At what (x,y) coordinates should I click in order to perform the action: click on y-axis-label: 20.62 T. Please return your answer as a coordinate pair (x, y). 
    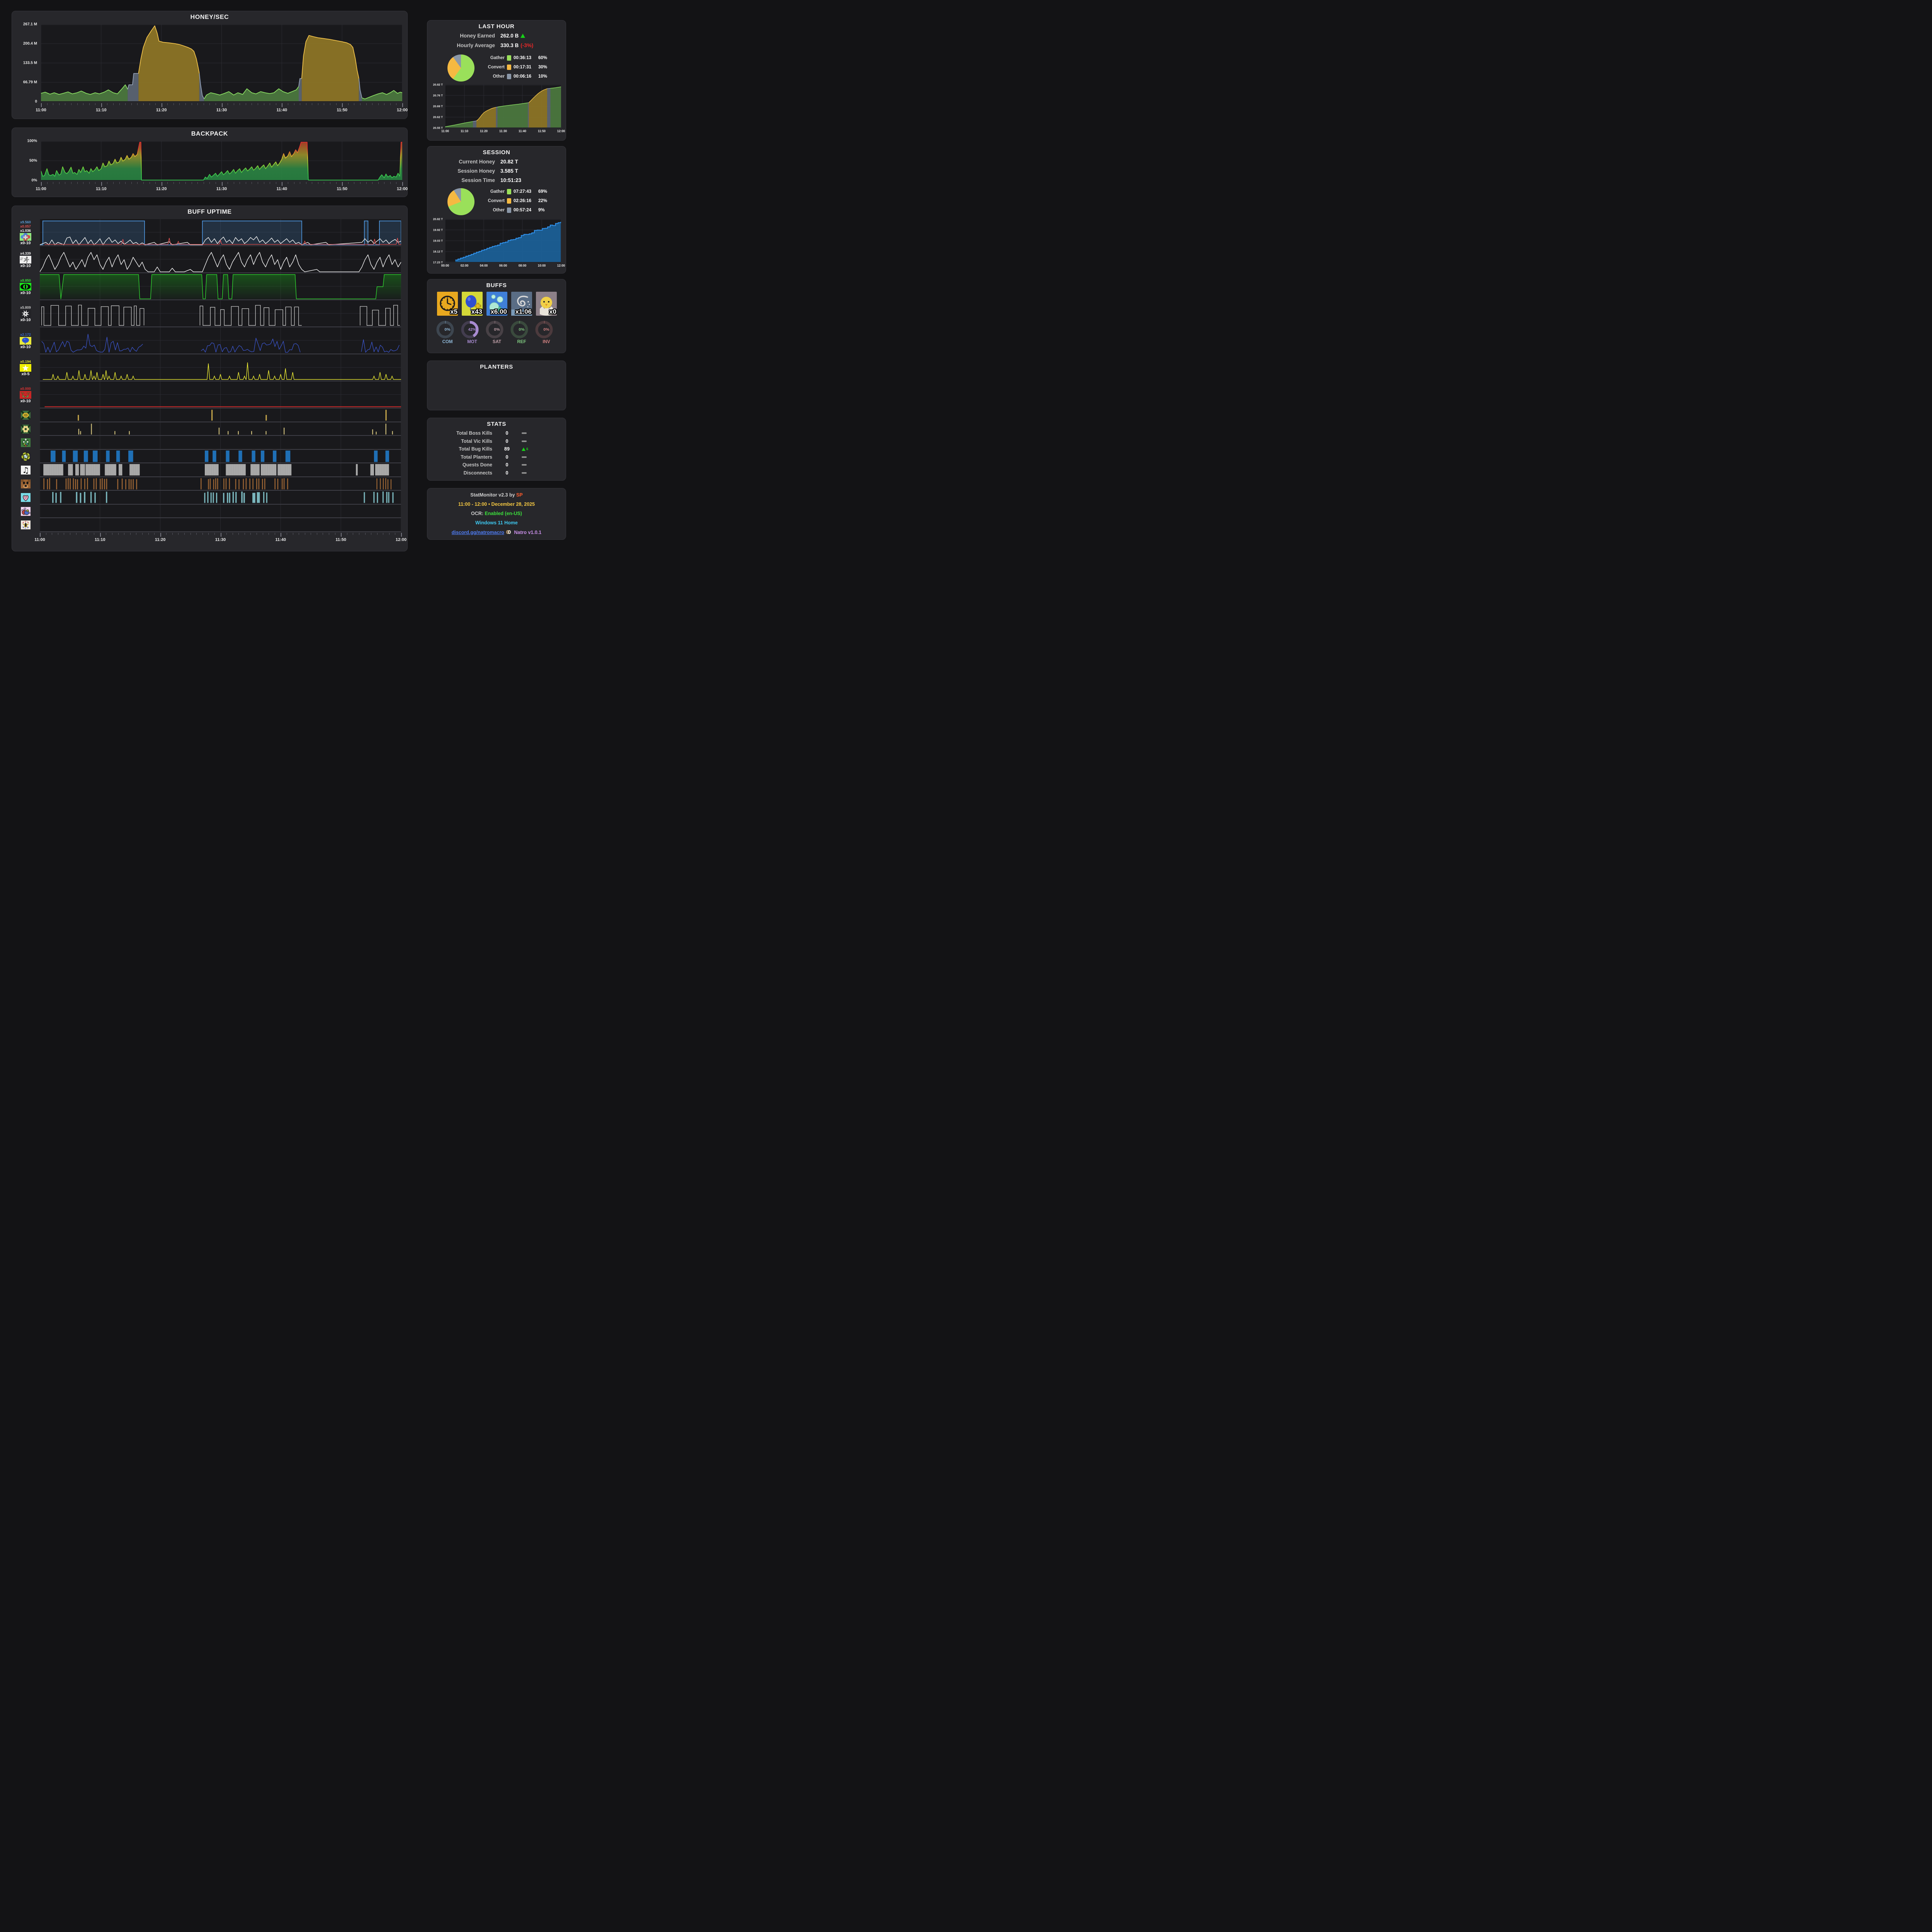
    Looking at the image, I should click on (438, 117).